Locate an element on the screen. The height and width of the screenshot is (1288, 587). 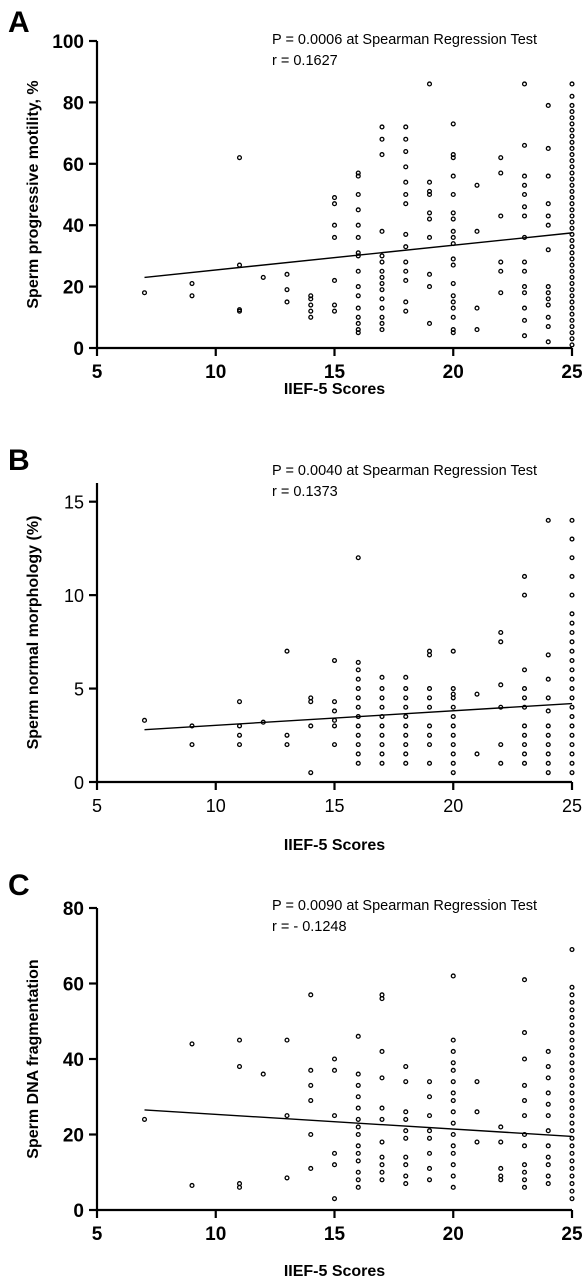
panel-letter-b: B is located at coordinates (19, 460).